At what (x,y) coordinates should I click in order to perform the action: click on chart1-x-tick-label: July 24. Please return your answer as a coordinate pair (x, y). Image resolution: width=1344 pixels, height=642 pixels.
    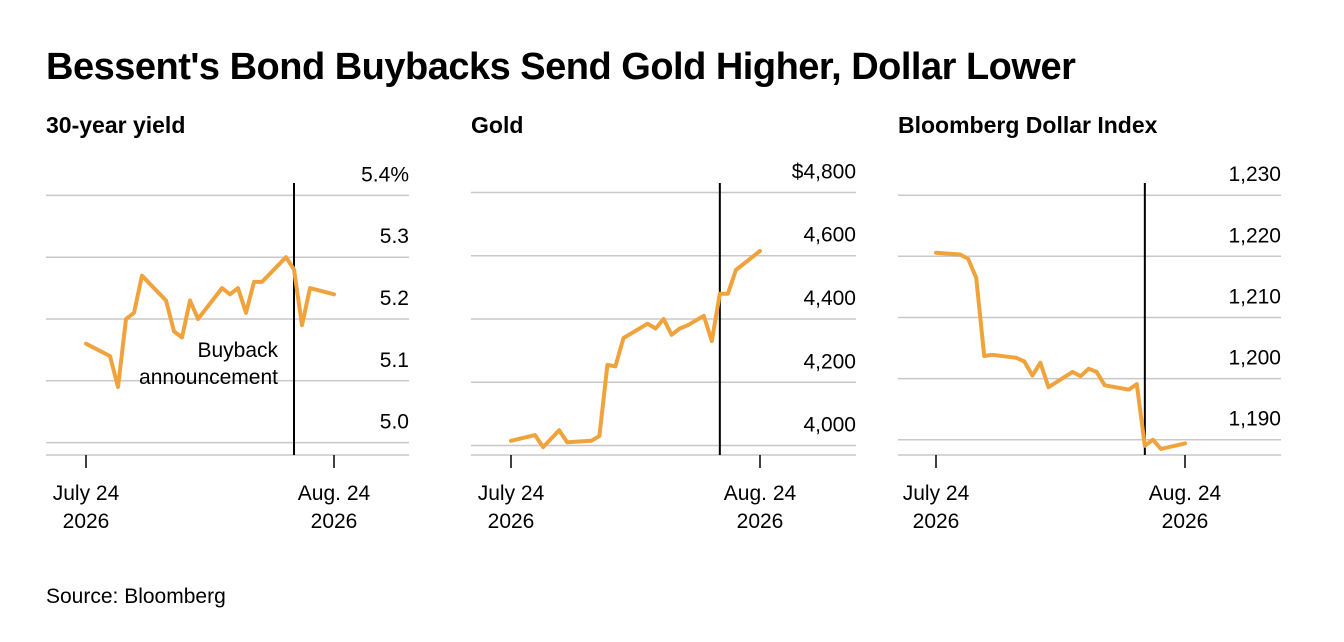
    Looking at the image, I should click on (511, 493).